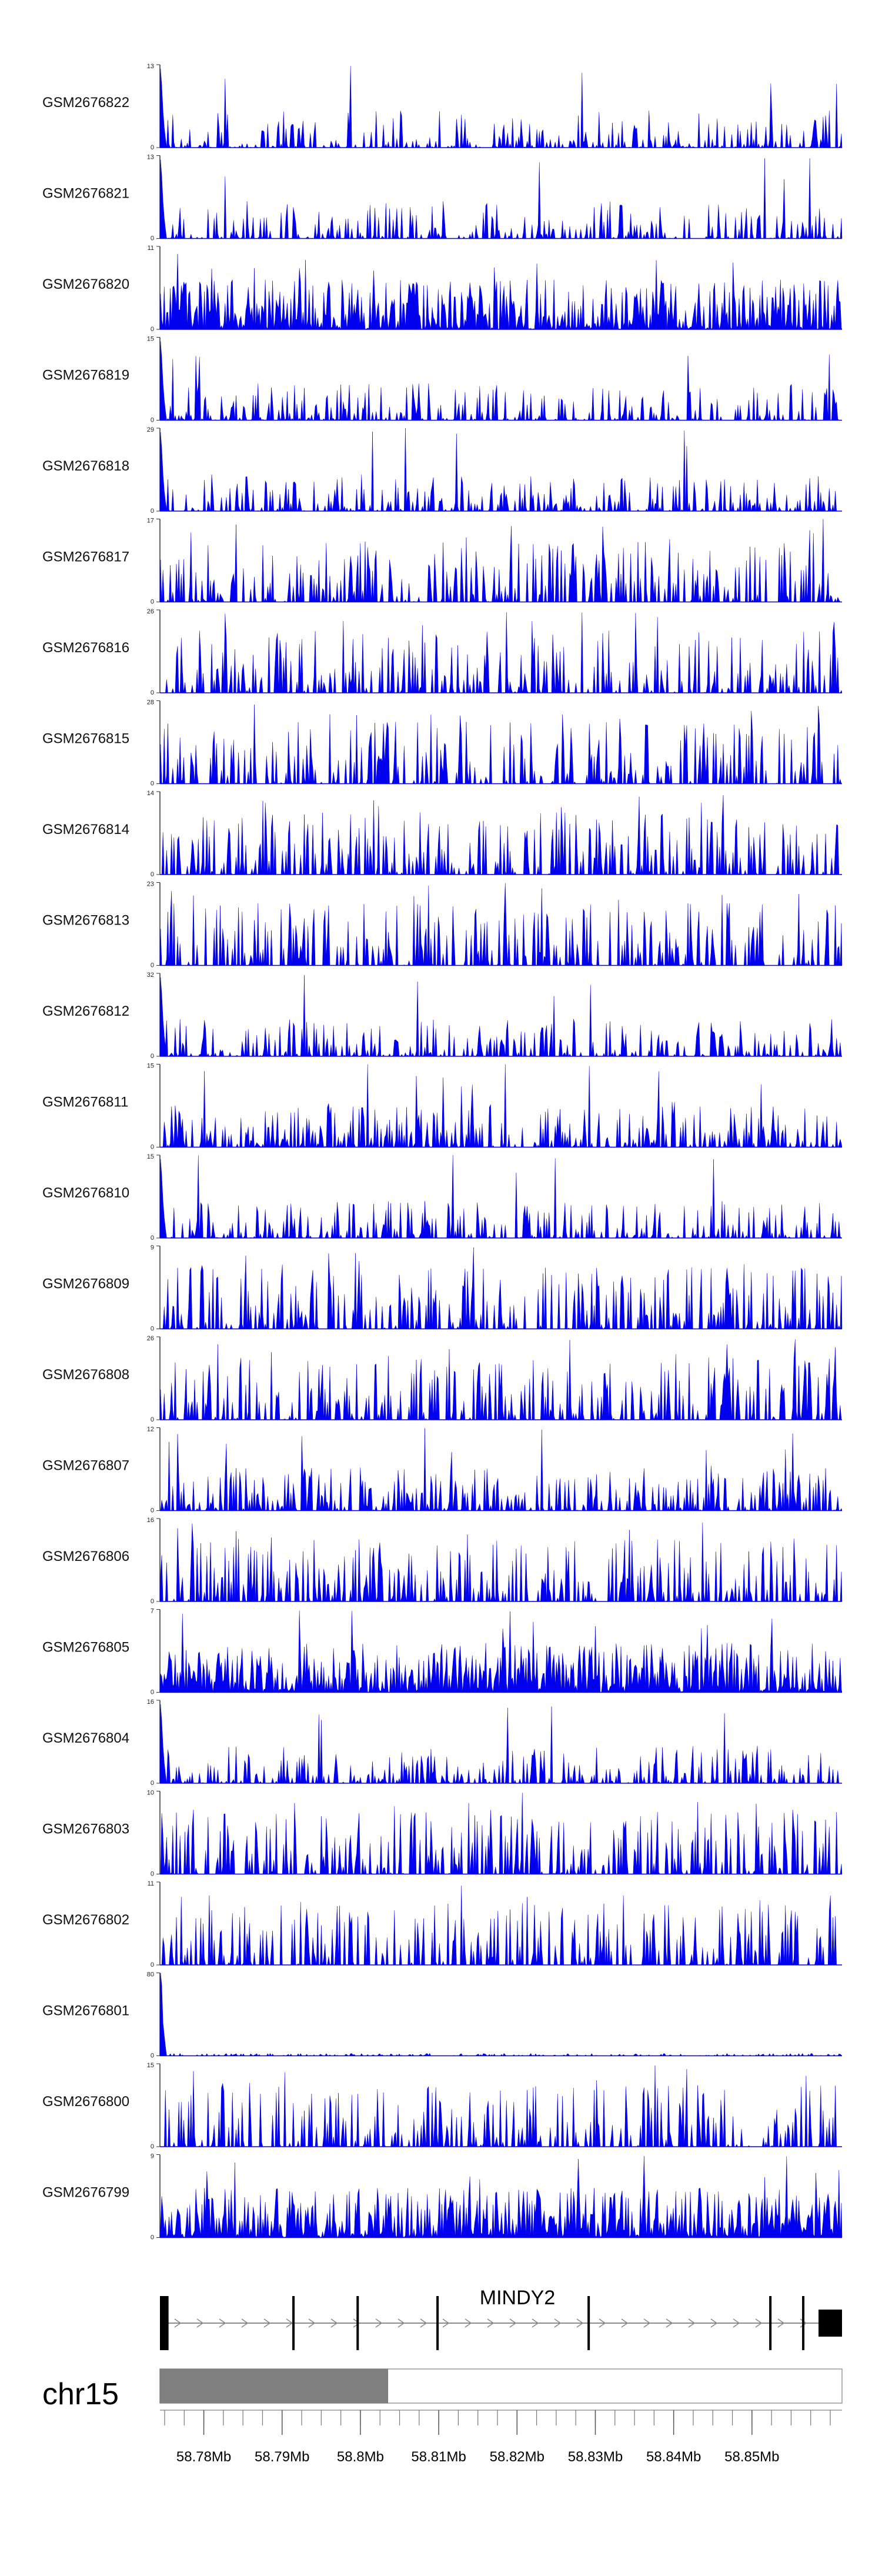  Describe the element at coordinates (85, 1102) in the screenshot. I see `track-label: GSM2676811` at that location.